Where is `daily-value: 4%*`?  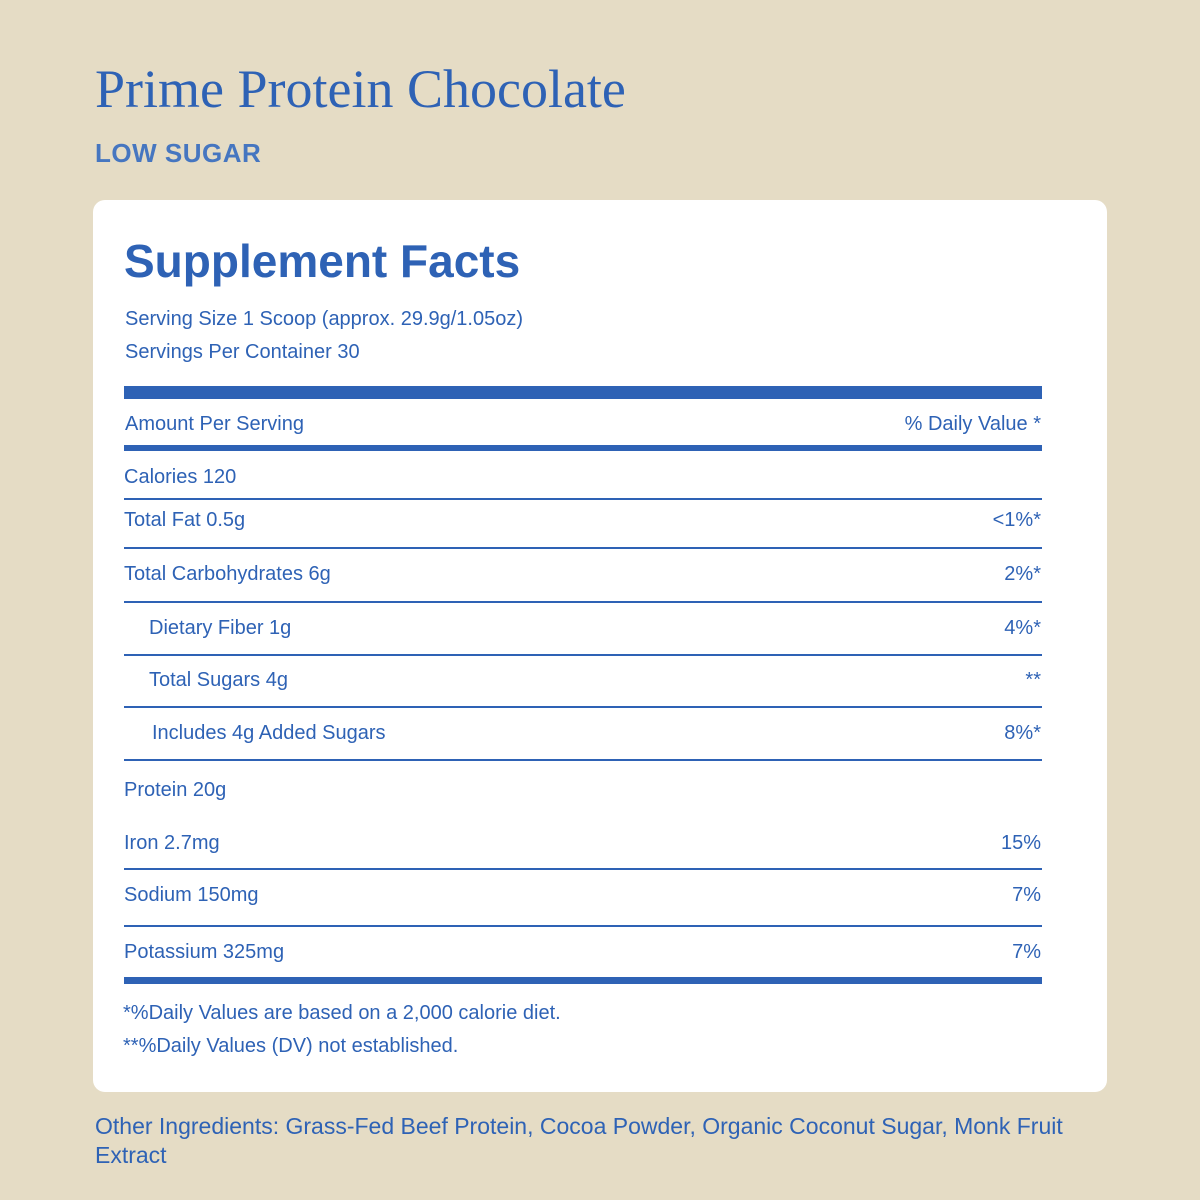
daily-value: 4%* is located at coordinates (1022, 628).